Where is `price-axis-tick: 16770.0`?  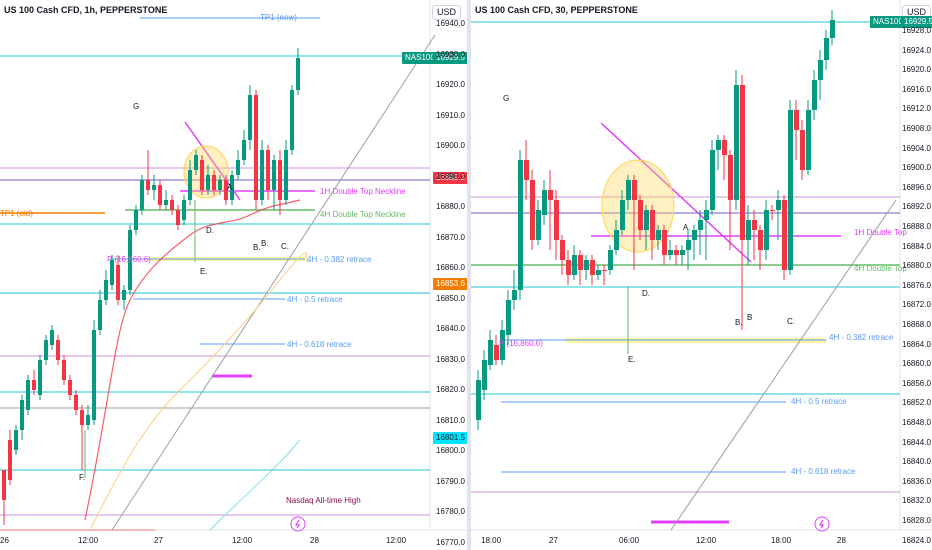 price-axis-tick: 16770.0 is located at coordinates (450, 542).